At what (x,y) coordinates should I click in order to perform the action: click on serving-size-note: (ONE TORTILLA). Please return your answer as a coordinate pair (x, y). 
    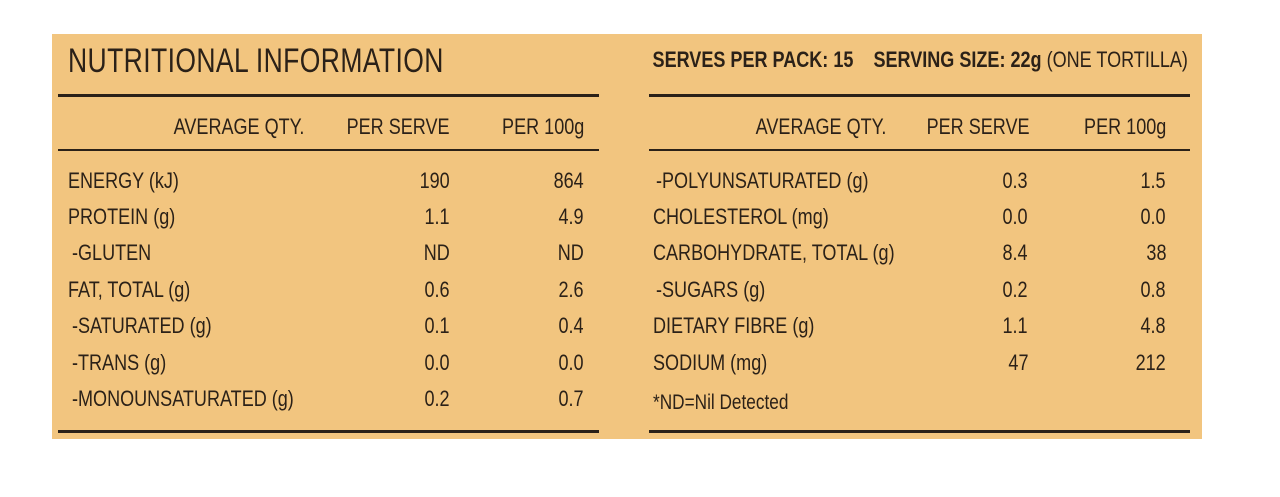
    Looking at the image, I should click on (1117, 59).